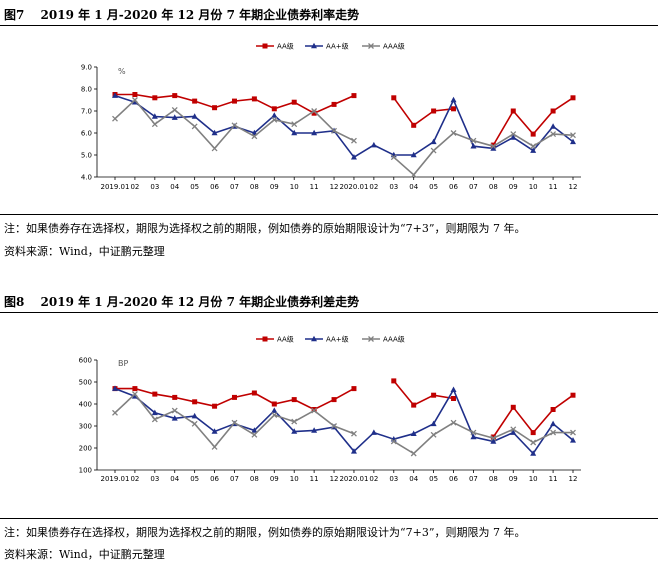 The image size is (658, 565). Describe the element at coordinates (85, 383) in the screenshot. I see `y-tick-label: 500` at that location.